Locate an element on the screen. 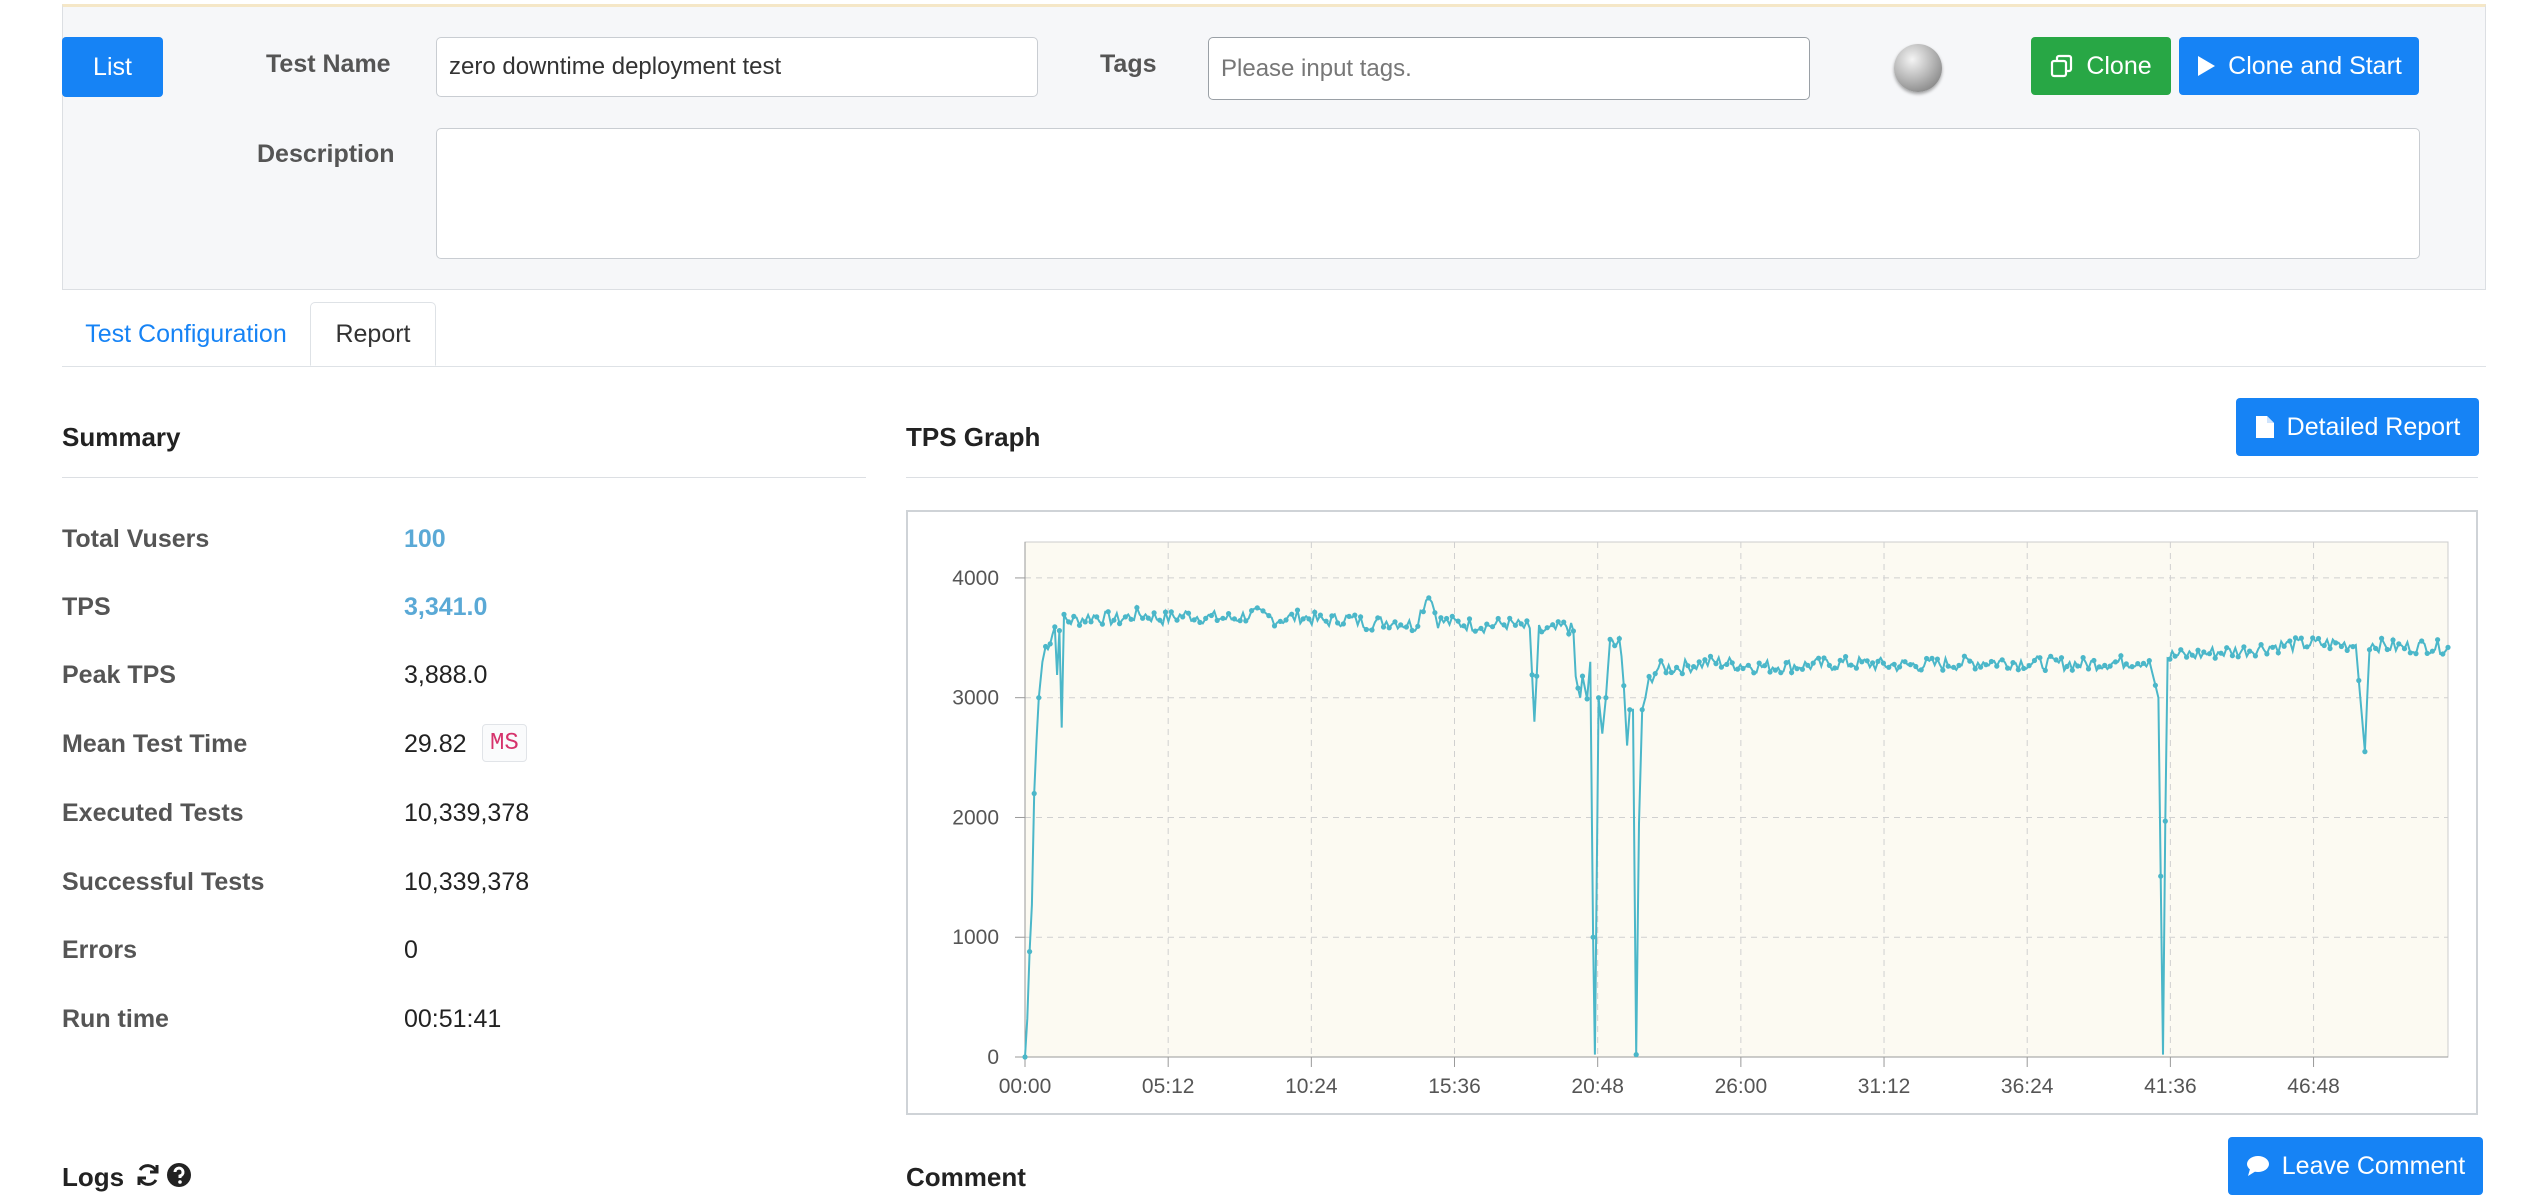 The image size is (2524, 1202). leave-comment-button: Leave Comment is located at coordinates (2355, 1166).